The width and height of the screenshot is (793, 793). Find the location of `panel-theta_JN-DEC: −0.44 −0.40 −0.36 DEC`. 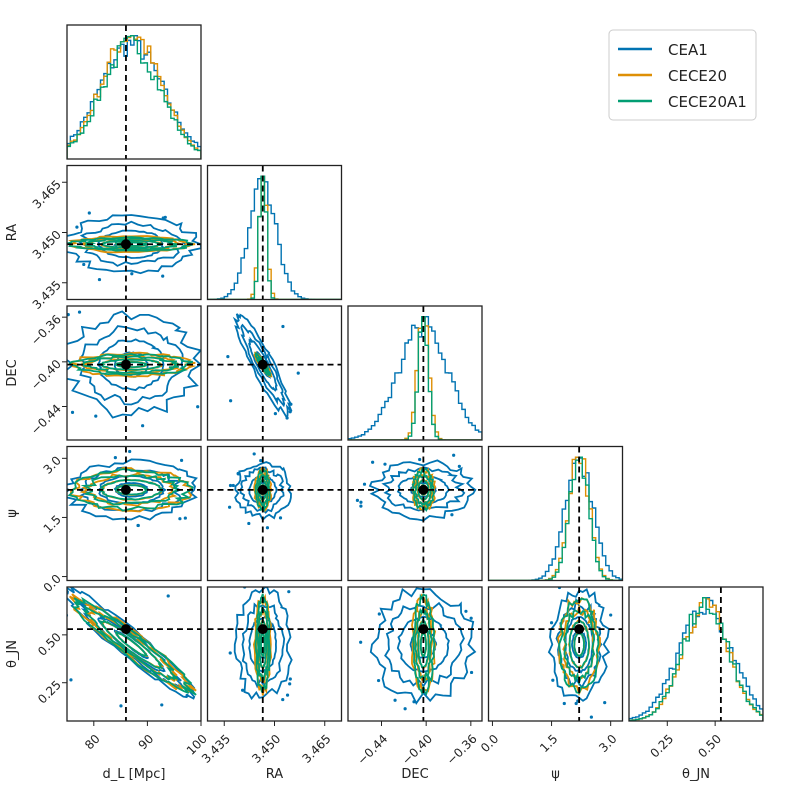

panel-theta_JN-DEC: −0.44 −0.40 −0.36 DEC is located at coordinates (415, 684).